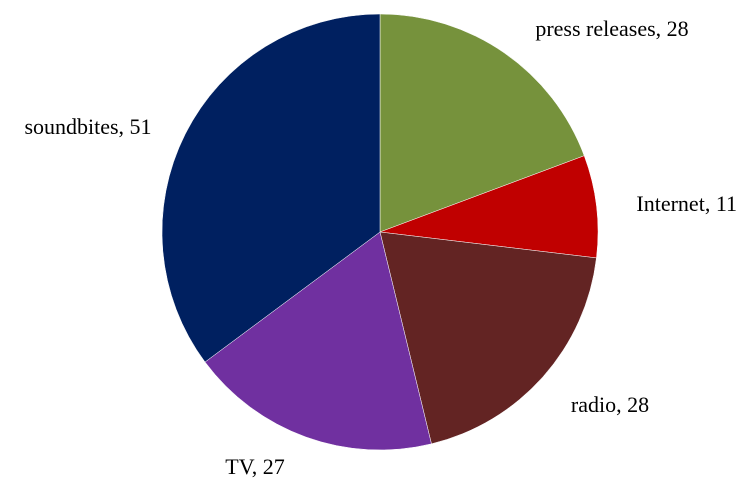 This screenshot has height=479, width=738. What do you see at coordinates (611, 28) in the screenshot?
I see `data-label-press-releases: press releases, 28` at bounding box center [611, 28].